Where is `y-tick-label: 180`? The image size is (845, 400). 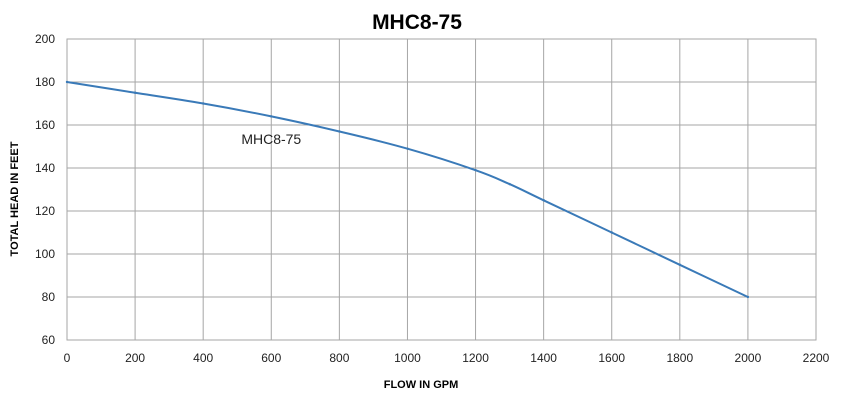
y-tick-label: 180 is located at coordinates (45, 82).